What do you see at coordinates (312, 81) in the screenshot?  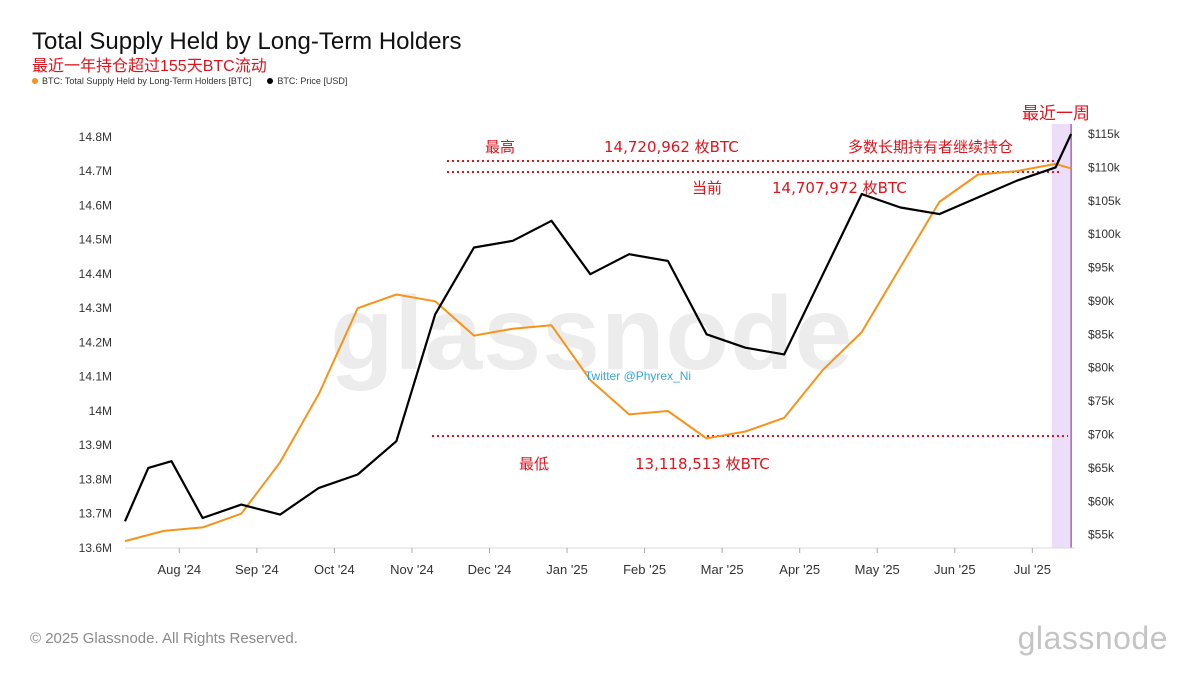 I see `legend-label-price: BTC: Price [USD]` at bounding box center [312, 81].